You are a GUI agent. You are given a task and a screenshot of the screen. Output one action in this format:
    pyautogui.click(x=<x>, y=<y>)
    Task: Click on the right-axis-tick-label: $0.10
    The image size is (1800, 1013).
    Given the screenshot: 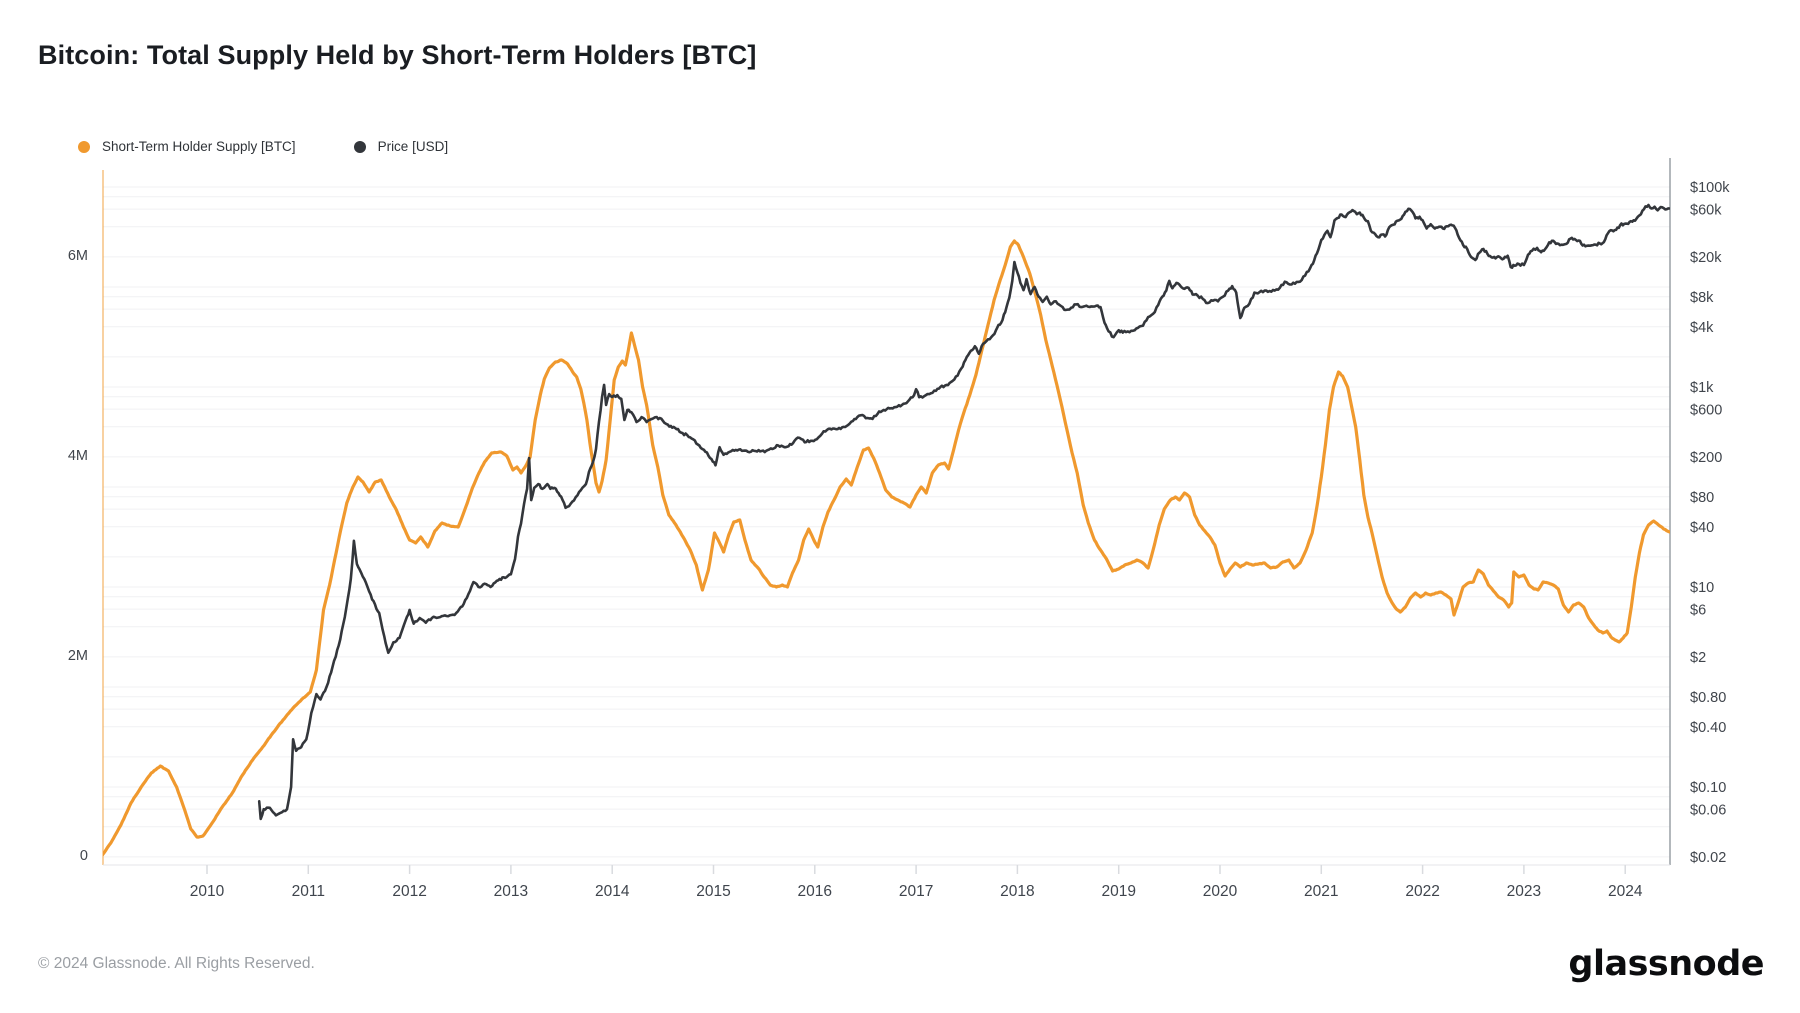 What is the action you would take?
    pyautogui.click(x=1708, y=788)
    